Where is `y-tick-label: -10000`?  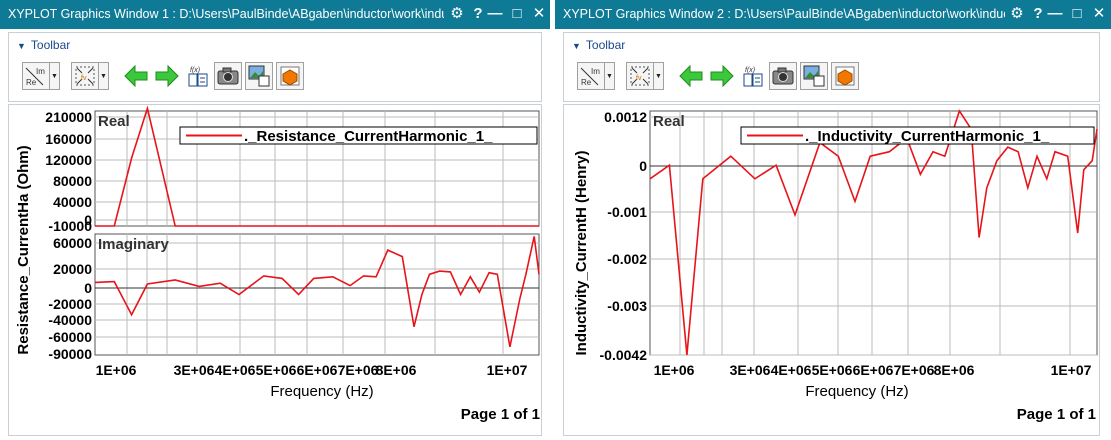 y-tick-label: -10000 is located at coordinates (70, 226).